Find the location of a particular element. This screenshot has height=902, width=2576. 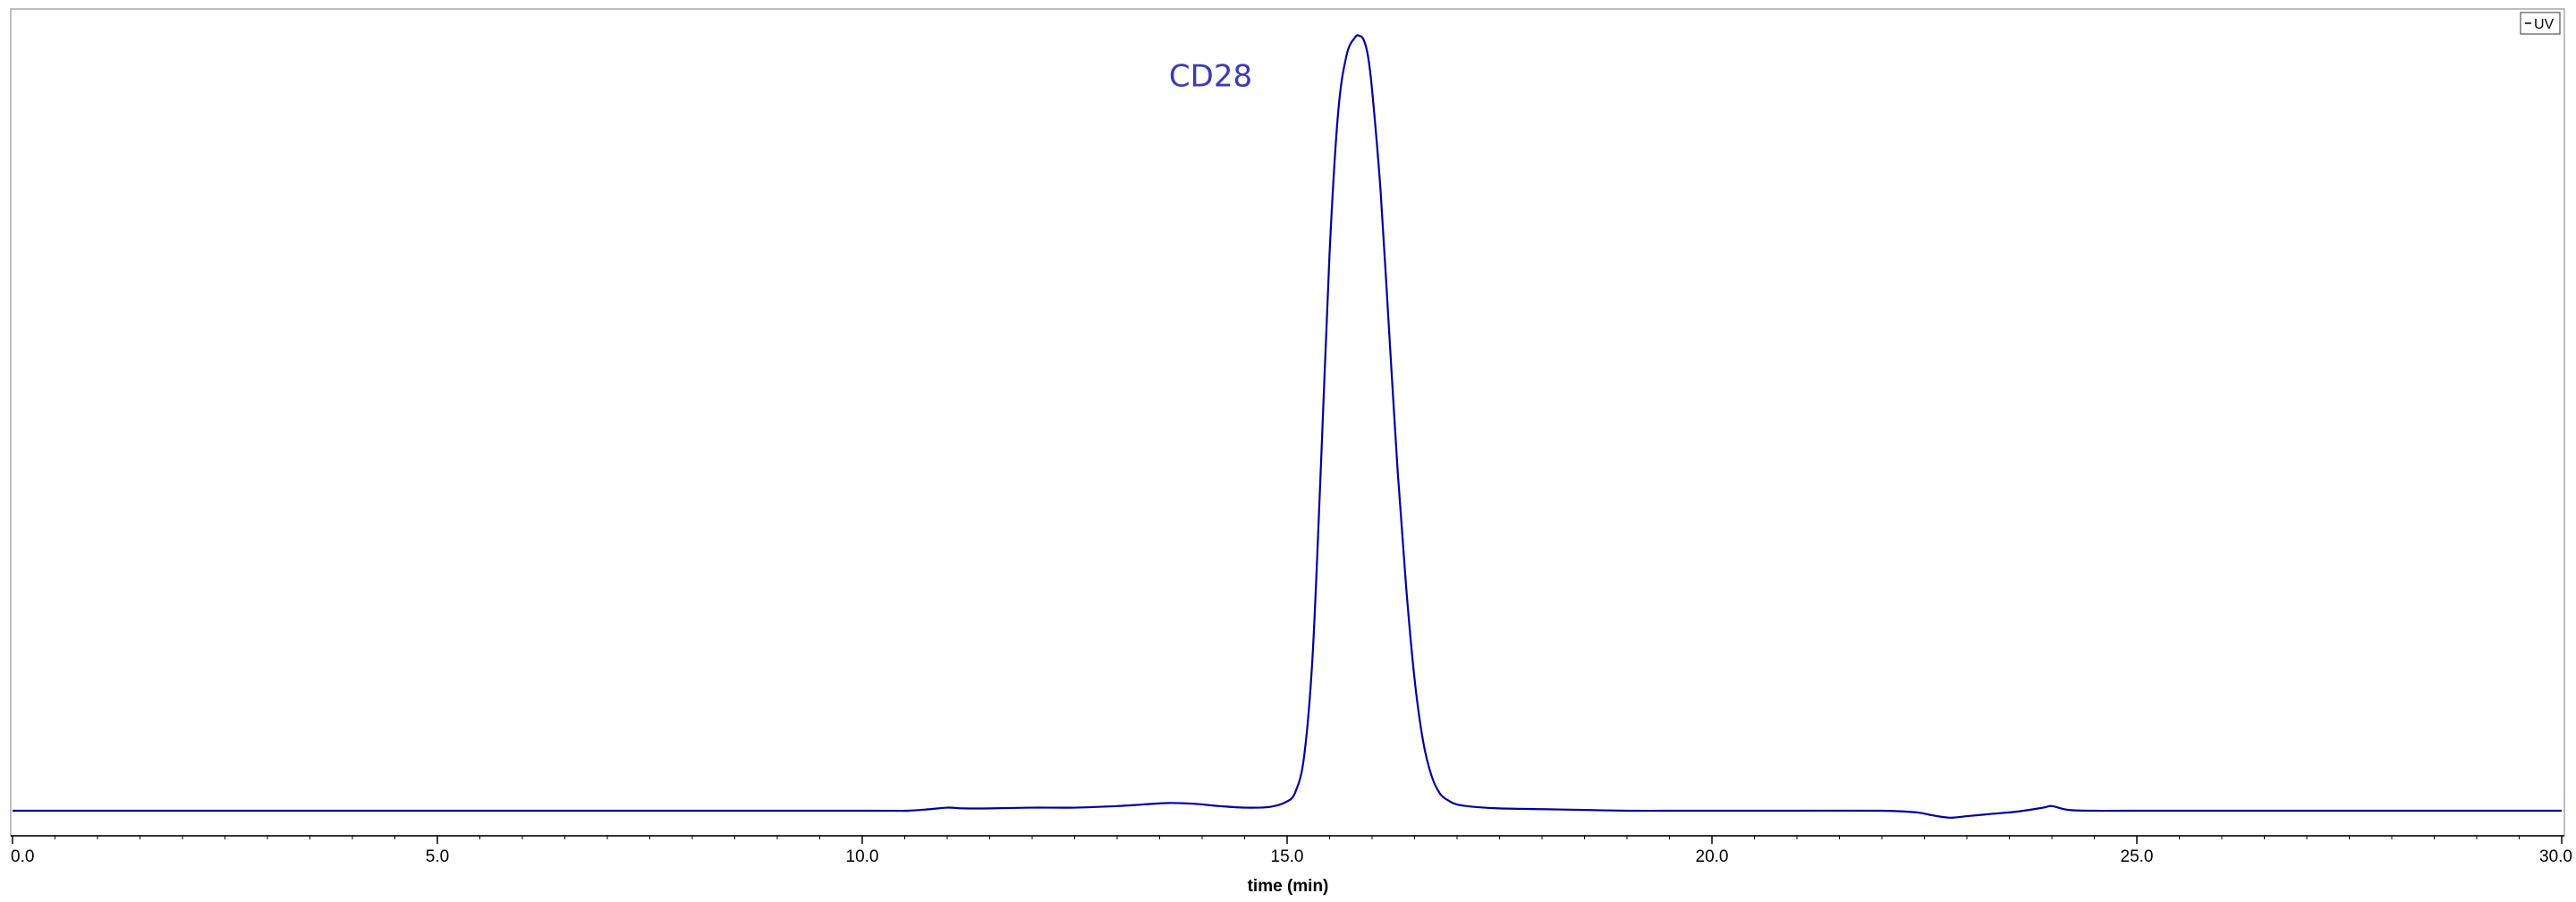

peak-label-cd28: CD28 is located at coordinates (1210, 76).